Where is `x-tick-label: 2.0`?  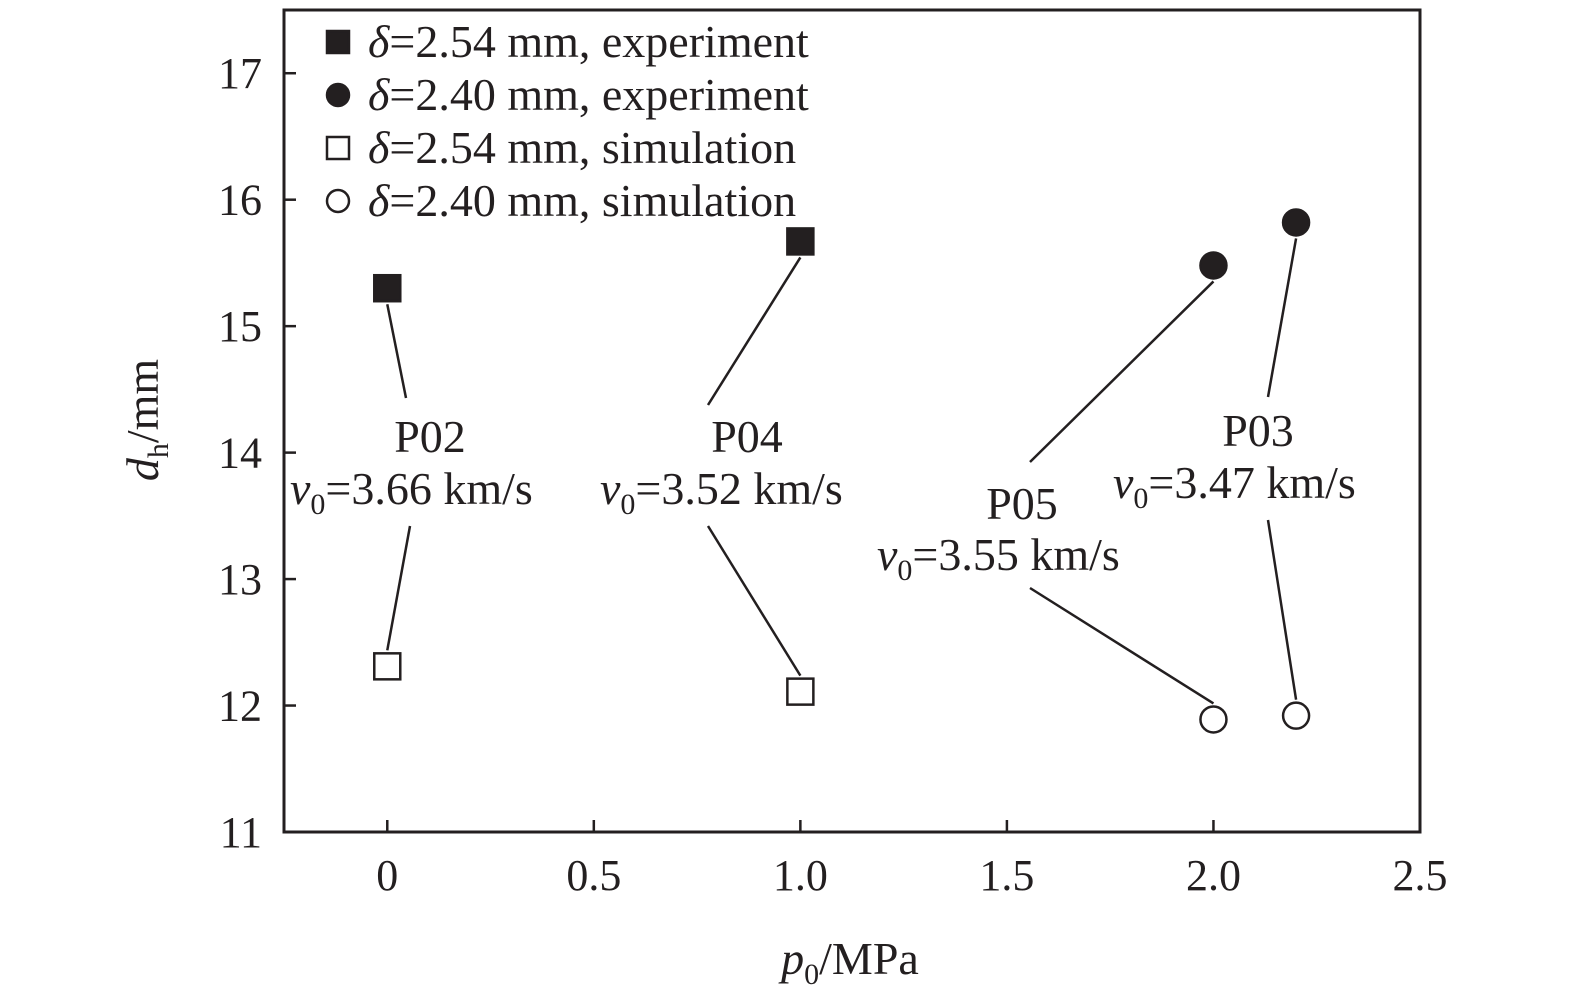
x-tick-label: 2.0 is located at coordinates (1213, 875).